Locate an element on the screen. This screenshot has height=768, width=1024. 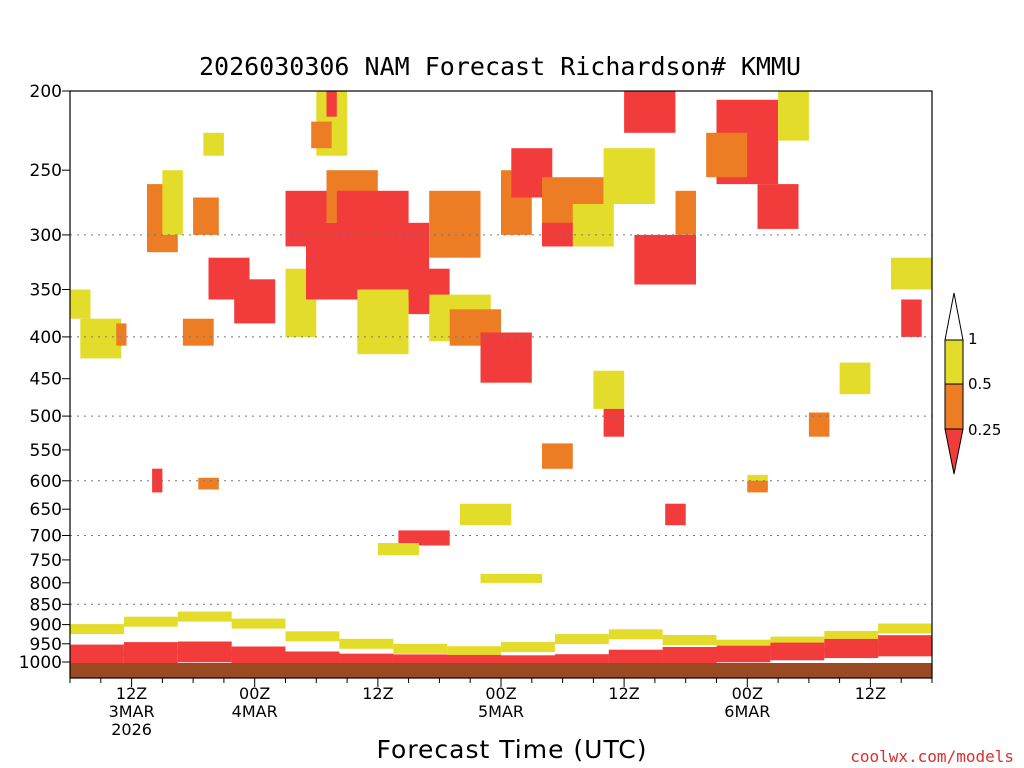
y-tick-label-200: 200 is located at coordinates (46, 92).